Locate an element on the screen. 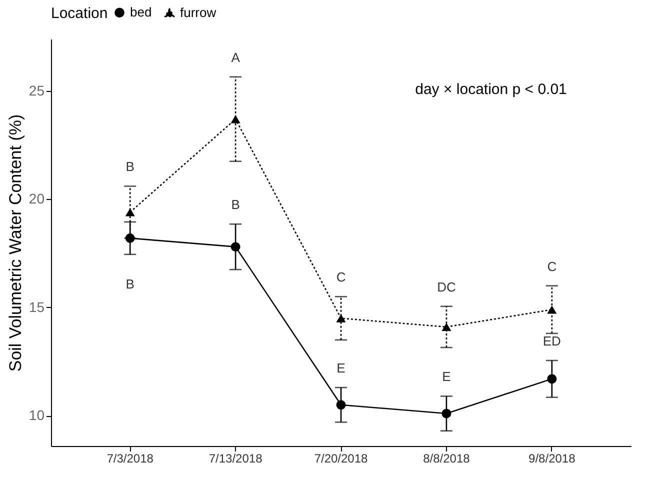 The height and width of the screenshot is (486, 668). x-tick-label: 7/3/2018 is located at coordinates (130, 459).